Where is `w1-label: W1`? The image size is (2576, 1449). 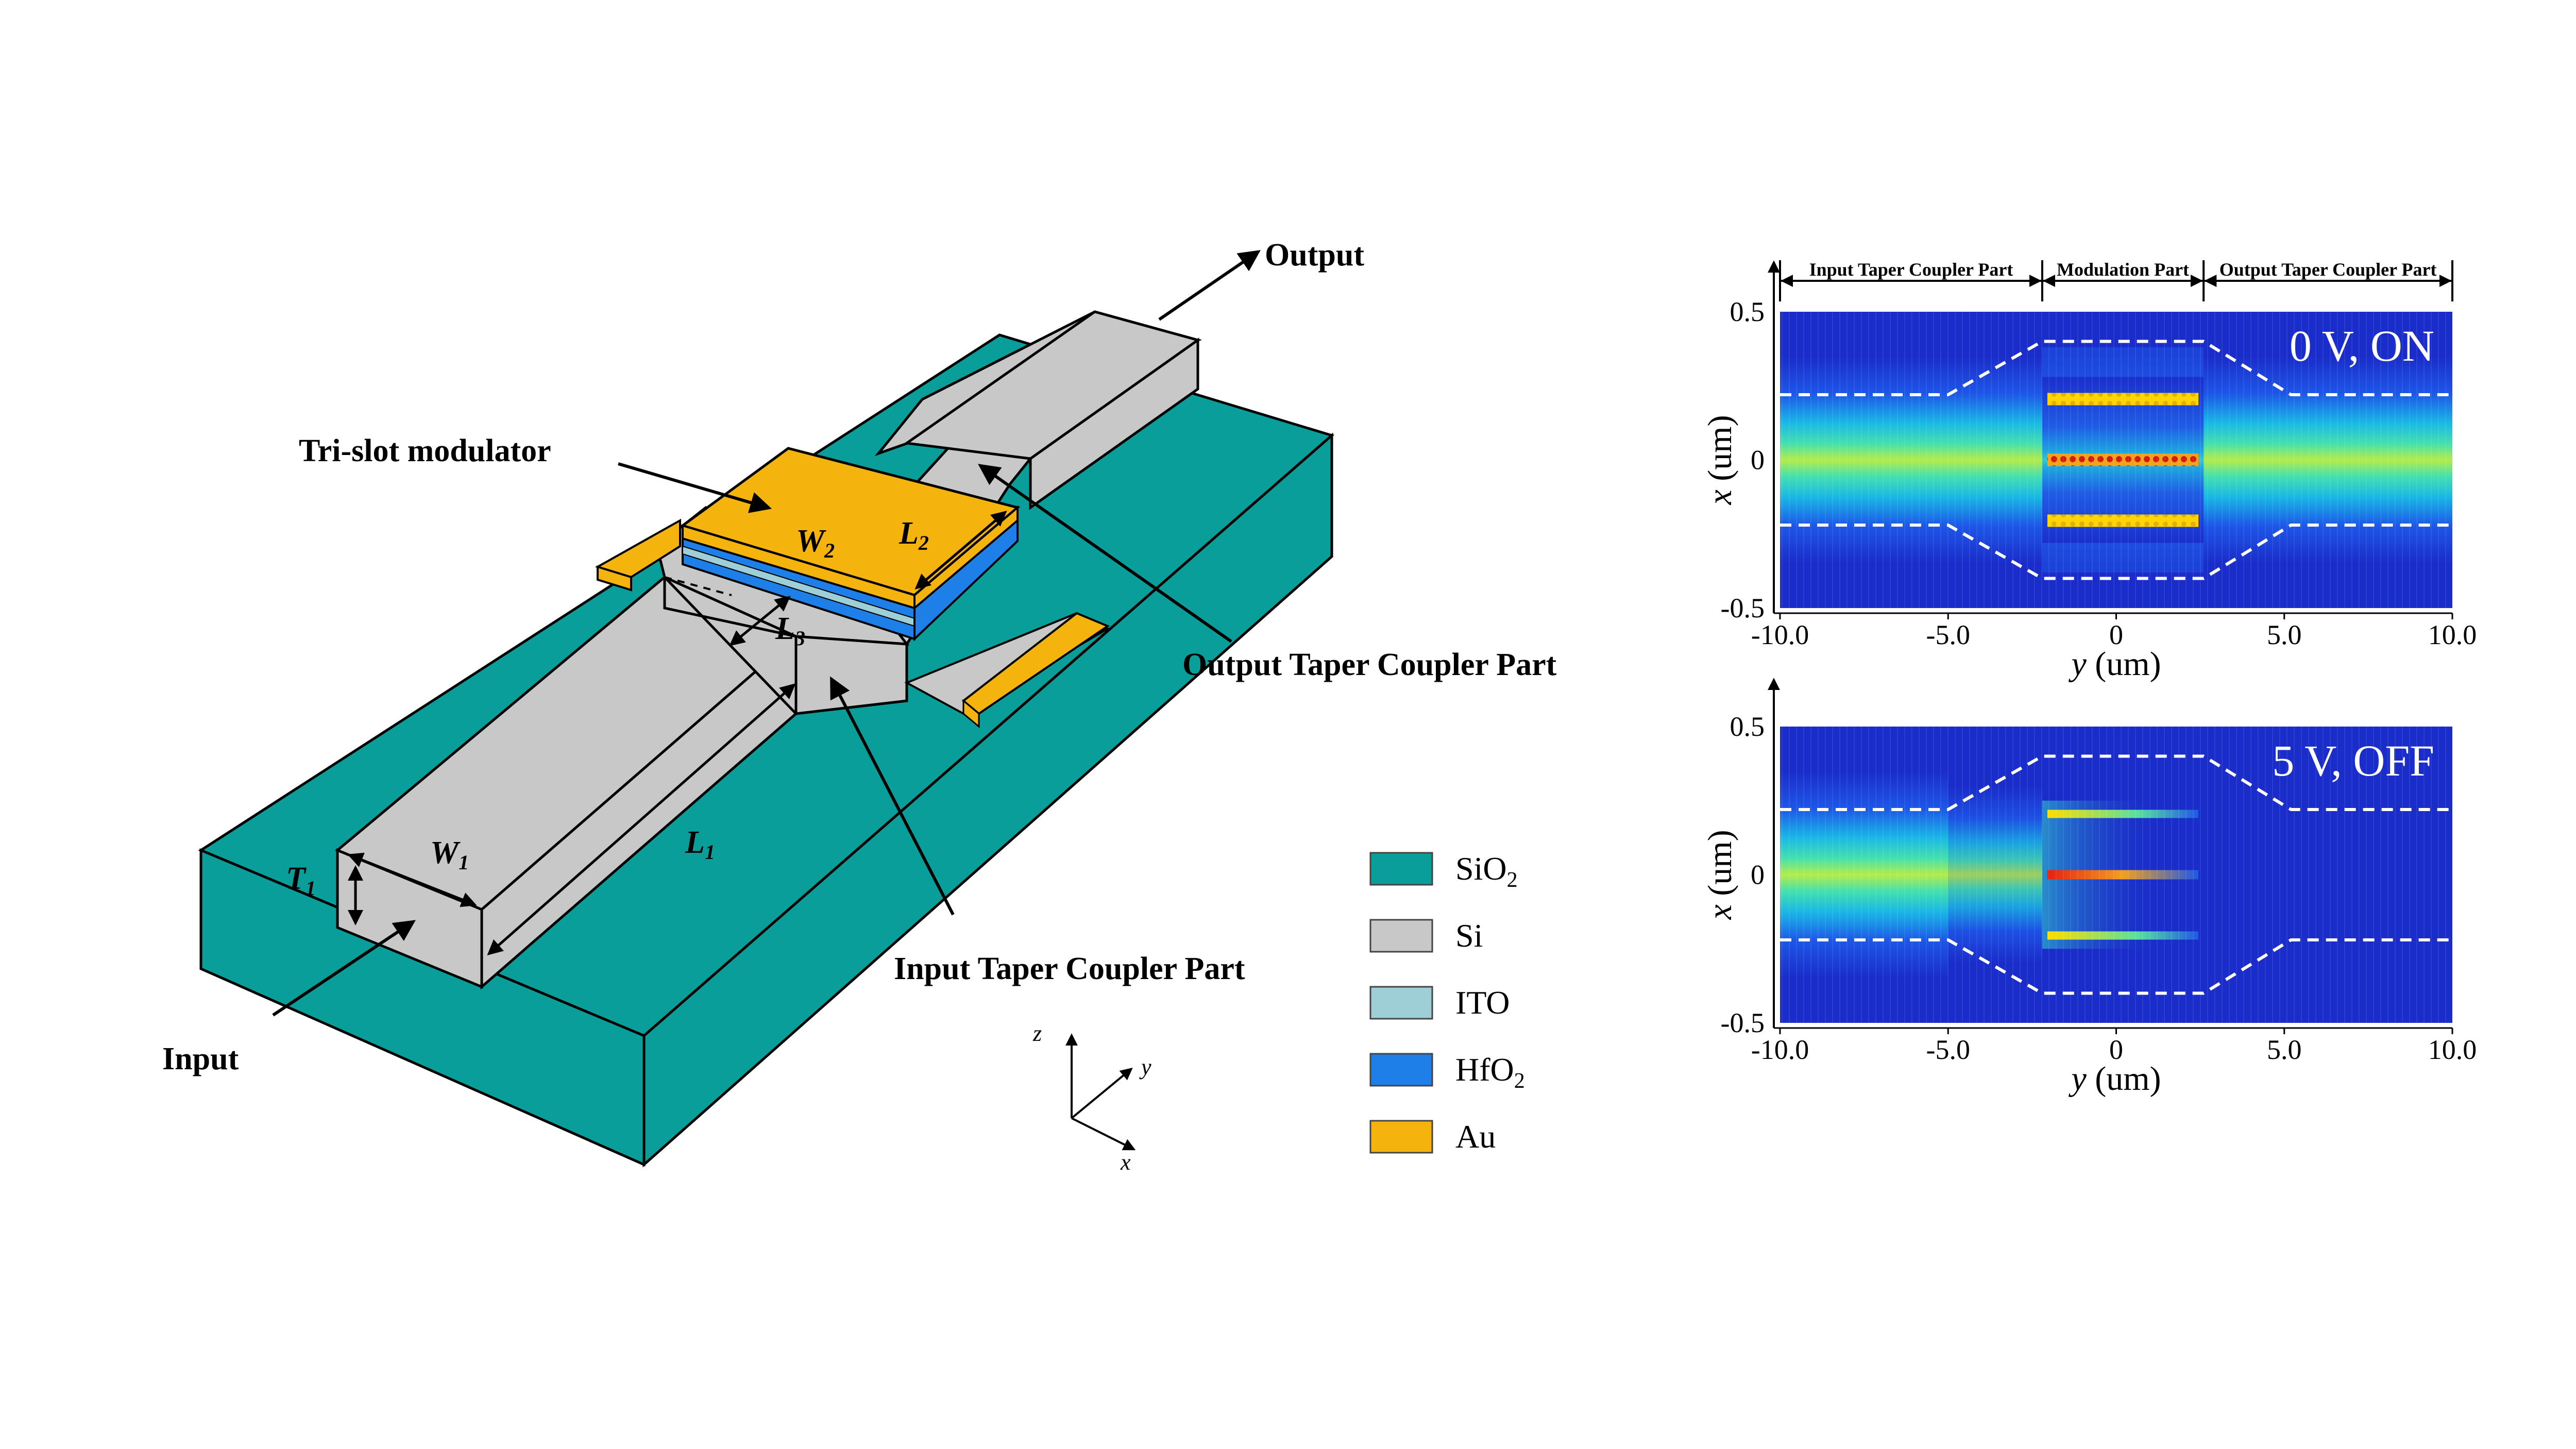
w1-label: W1 is located at coordinates (449, 854).